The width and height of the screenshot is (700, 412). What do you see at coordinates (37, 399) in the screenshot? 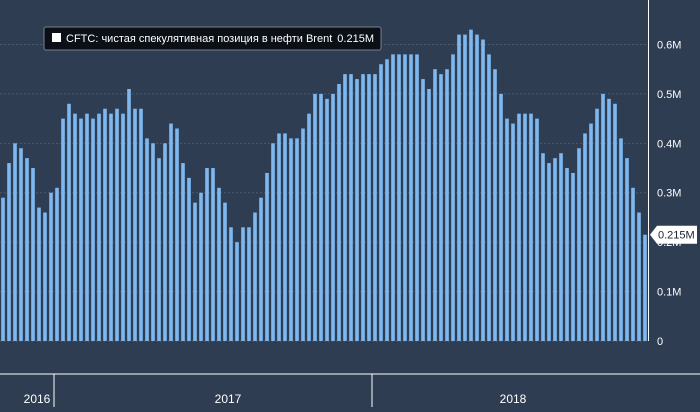
I see `x-tick-label: 2016` at bounding box center [37, 399].